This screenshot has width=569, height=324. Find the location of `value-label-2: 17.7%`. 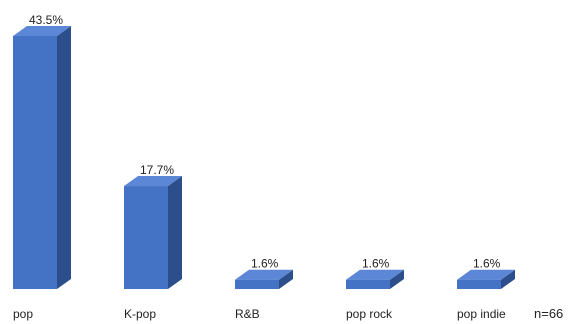

value-label-2: 17.7% is located at coordinates (157, 170).